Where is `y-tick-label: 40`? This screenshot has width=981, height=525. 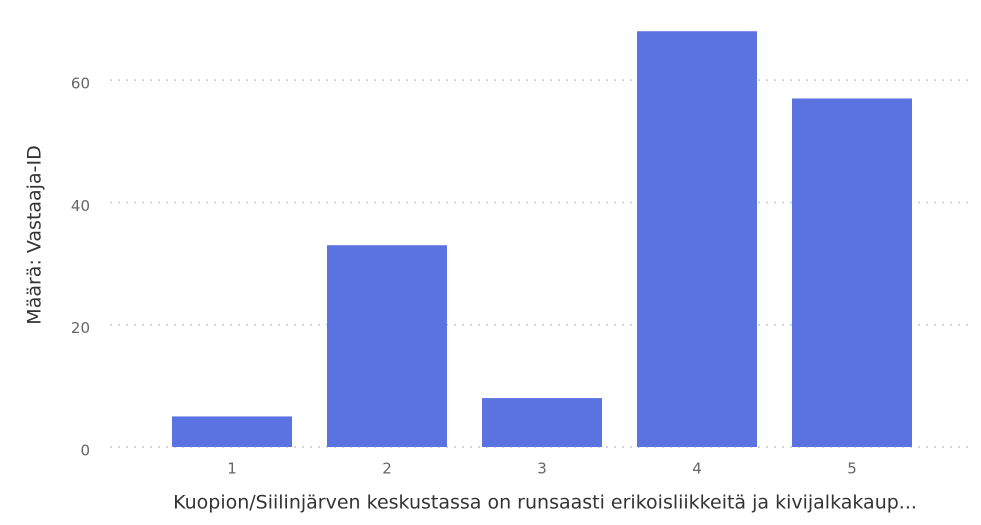 y-tick-label: 40 is located at coordinates (80, 206).